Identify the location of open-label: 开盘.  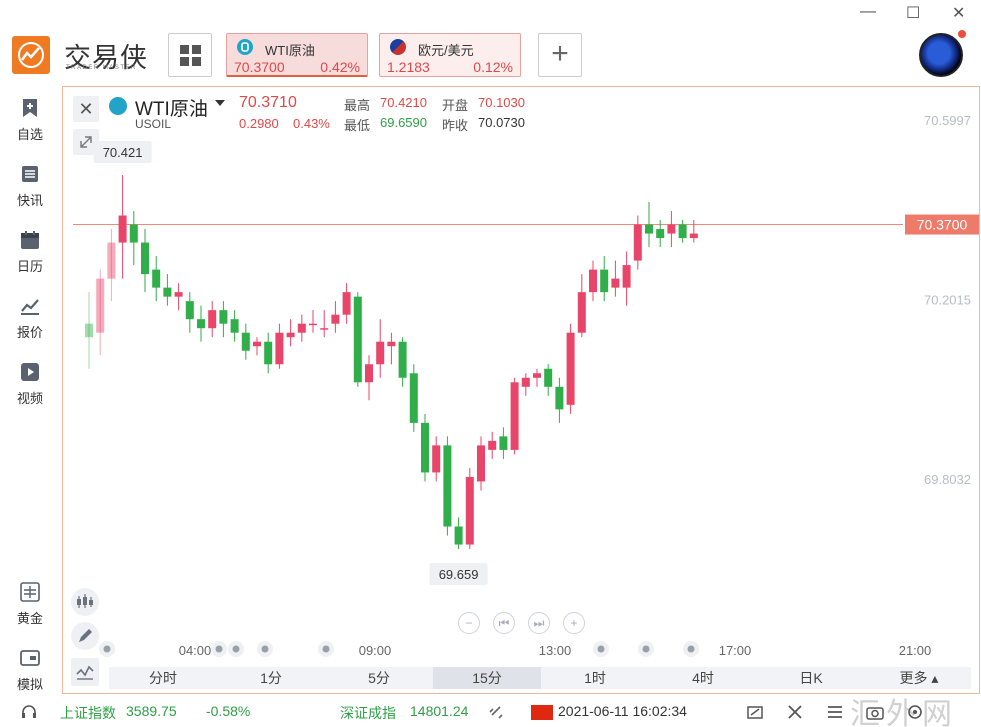
(455, 105).